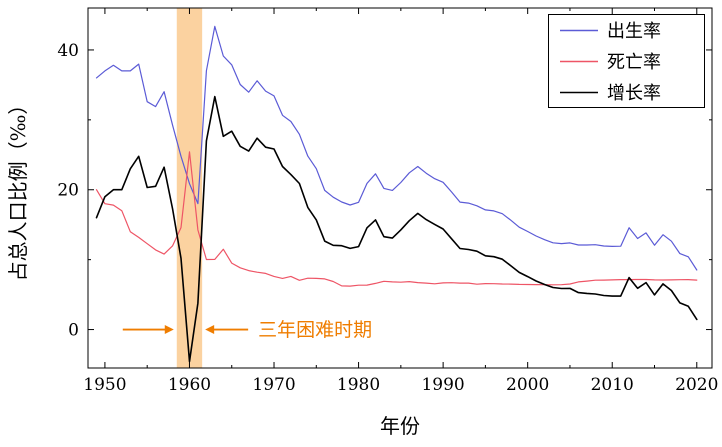 The height and width of the screenshot is (447, 722). Describe the element at coordinates (358, 385) in the screenshot. I see `x-tick-label: 1980` at that location.